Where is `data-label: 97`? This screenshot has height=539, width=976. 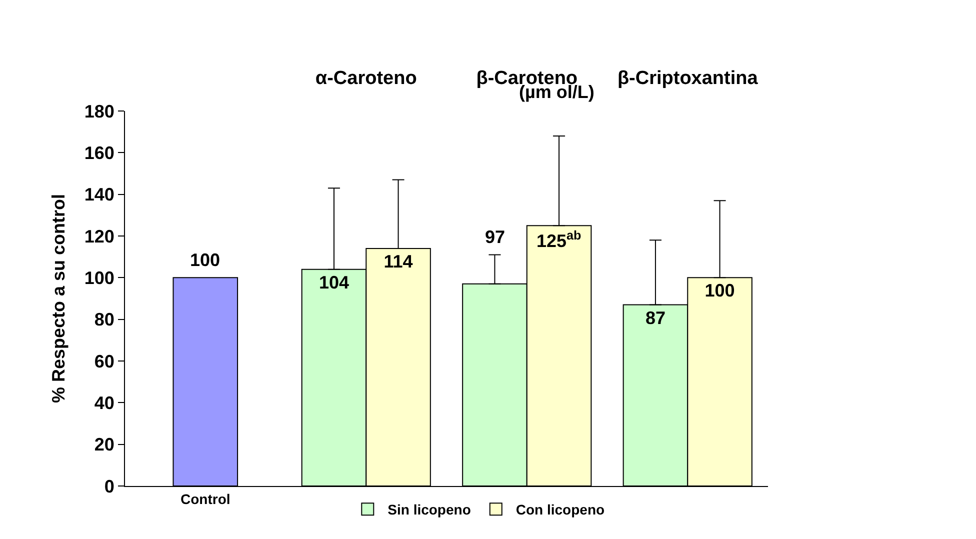 data-label: 97 is located at coordinates (495, 237).